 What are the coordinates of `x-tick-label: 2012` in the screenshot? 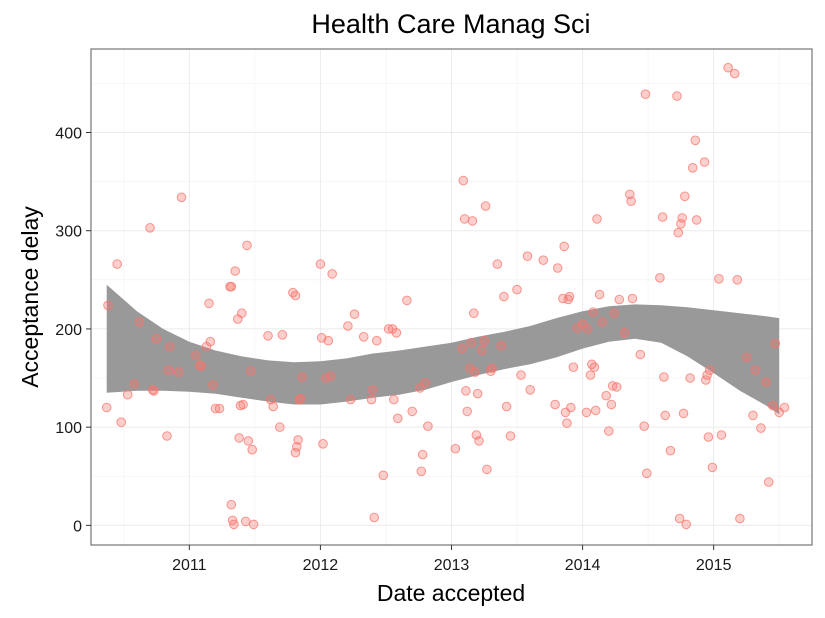 It's located at (321, 565).